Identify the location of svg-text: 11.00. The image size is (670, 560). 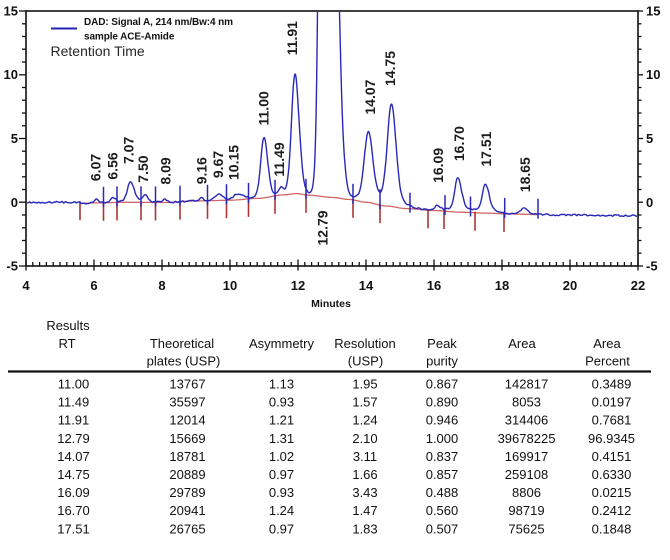
(264, 108).